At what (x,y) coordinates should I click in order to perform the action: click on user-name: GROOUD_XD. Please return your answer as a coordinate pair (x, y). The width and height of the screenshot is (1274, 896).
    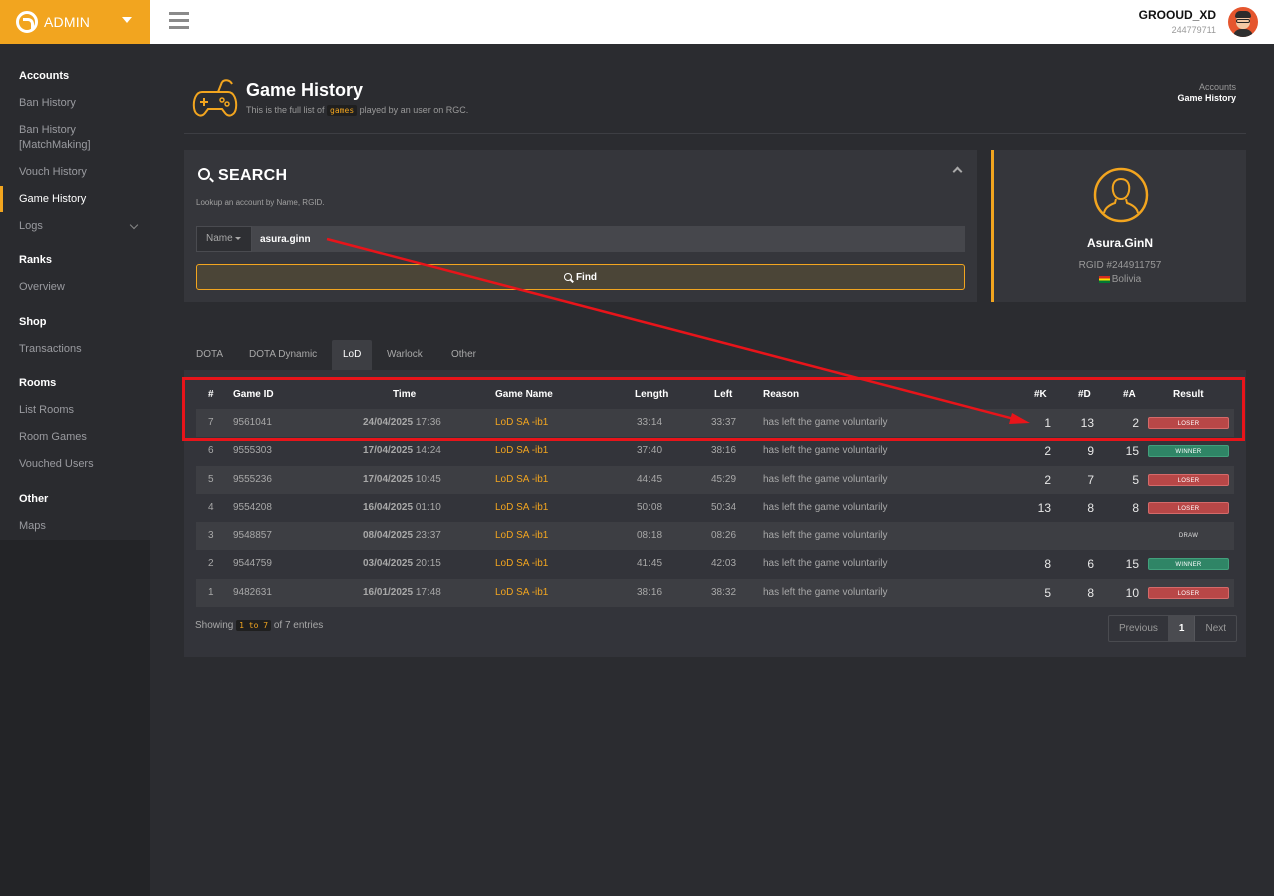
    Looking at the image, I should click on (1177, 15).